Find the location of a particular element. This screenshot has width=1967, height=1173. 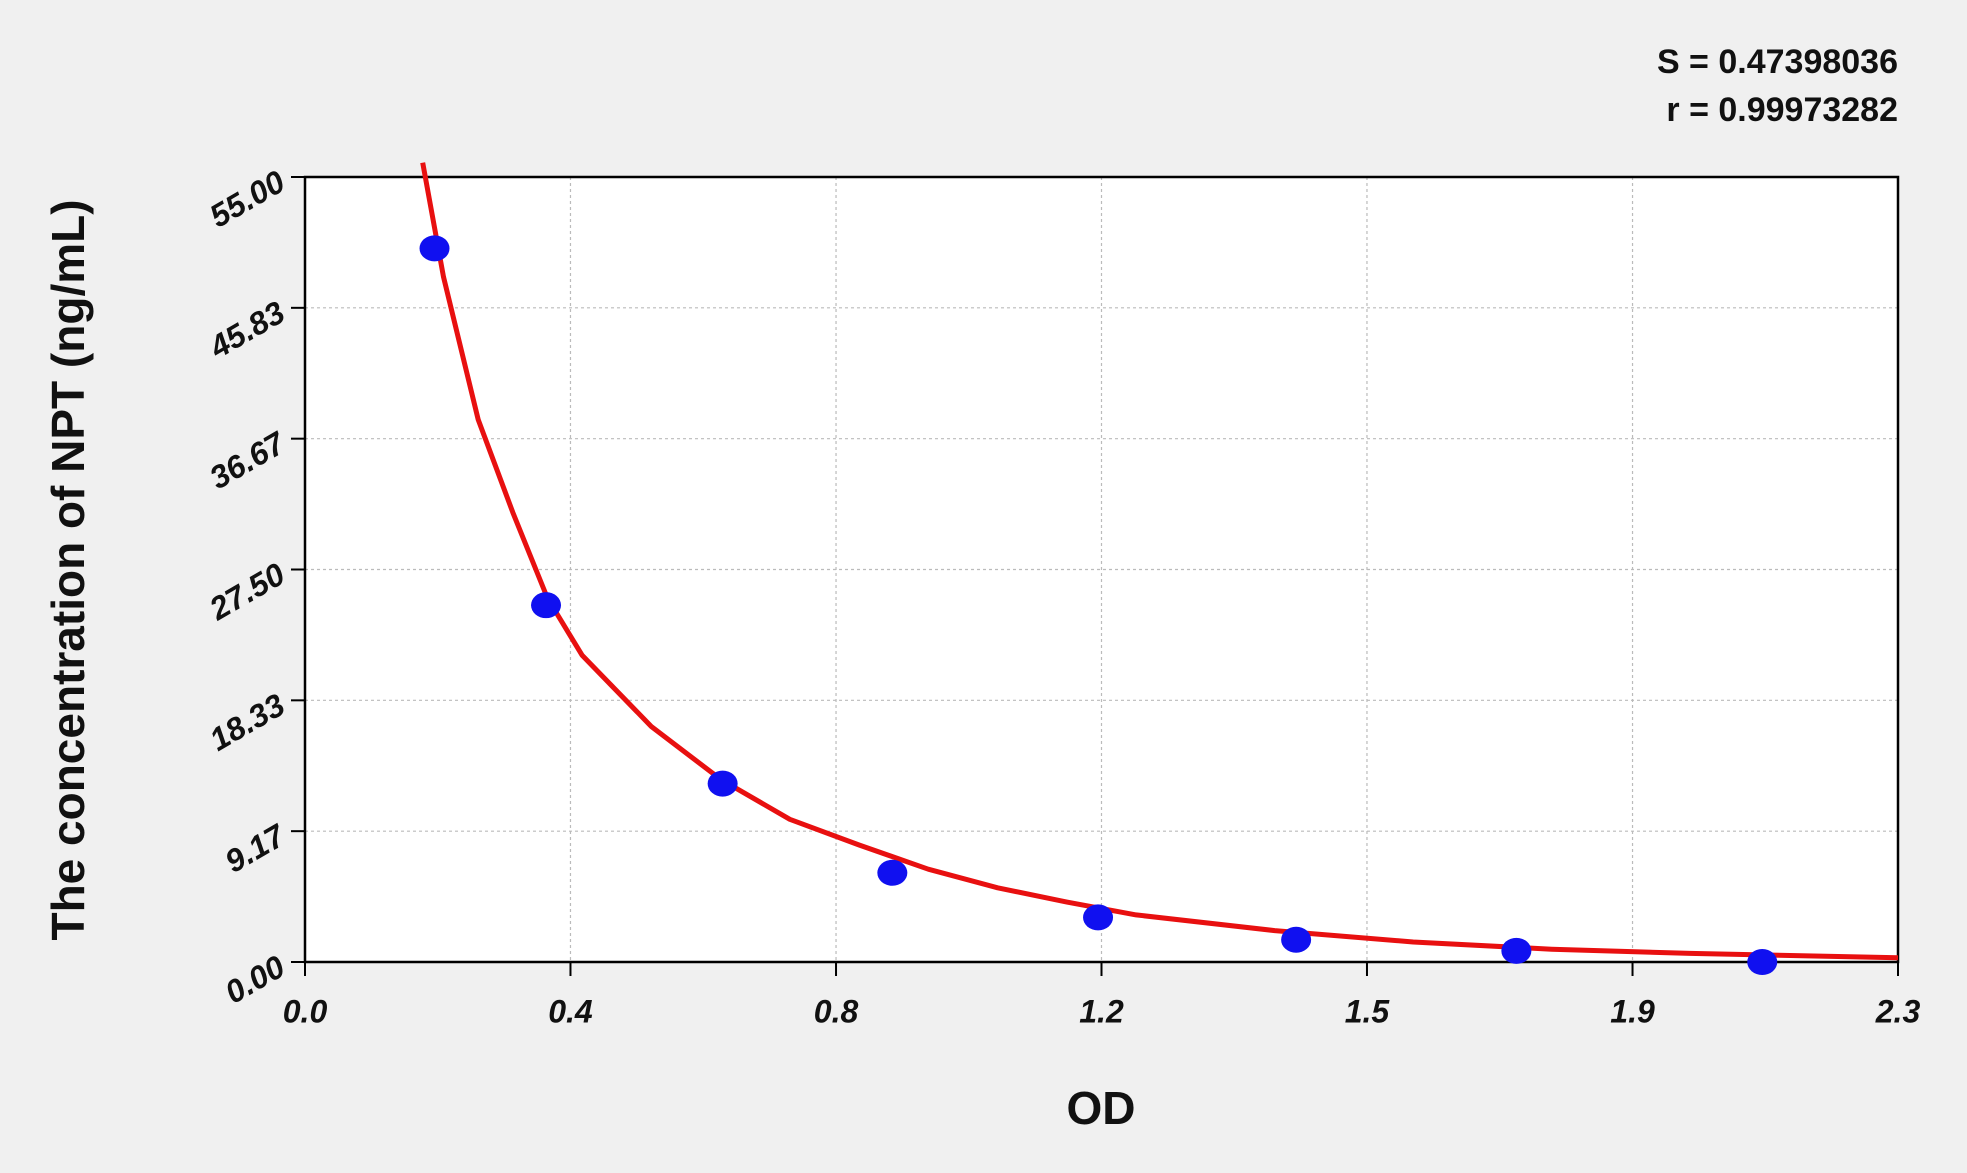

annotation: r = 0.99973282 is located at coordinates (1782, 110).